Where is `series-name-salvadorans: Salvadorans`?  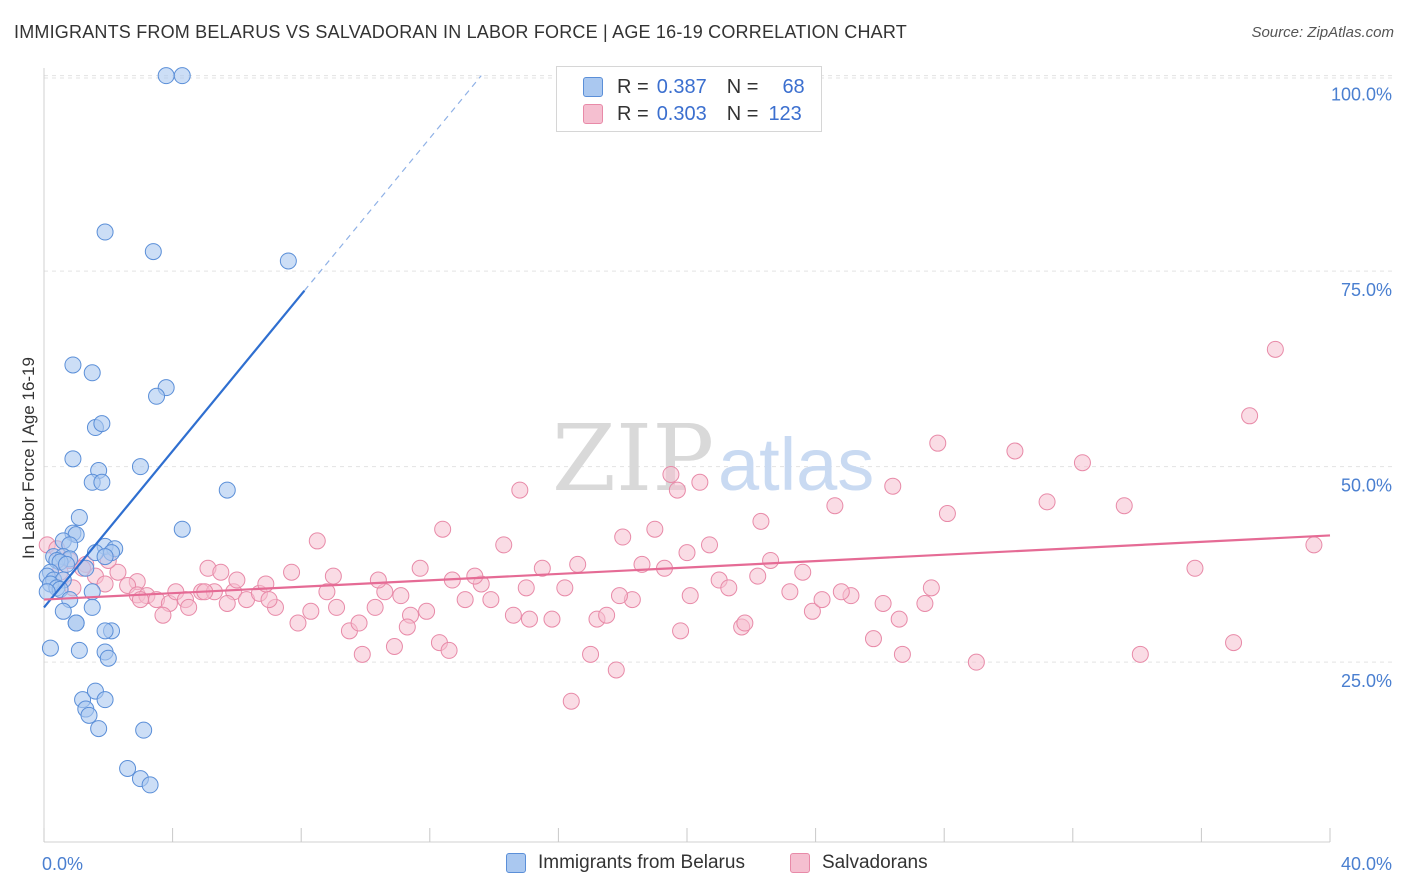 series-name-salvadorans: Salvadorans is located at coordinates (875, 862).